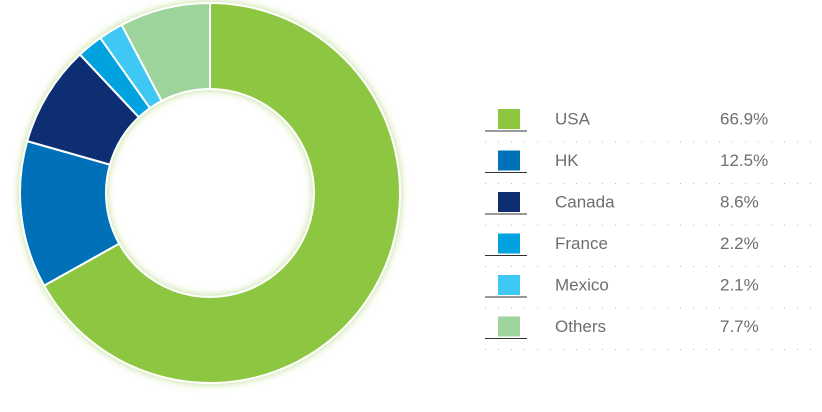 This screenshot has width=822, height=412. Describe the element at coordinates (744, 160) in the screenshot. I see `legend-value: 12.5%` at that location.